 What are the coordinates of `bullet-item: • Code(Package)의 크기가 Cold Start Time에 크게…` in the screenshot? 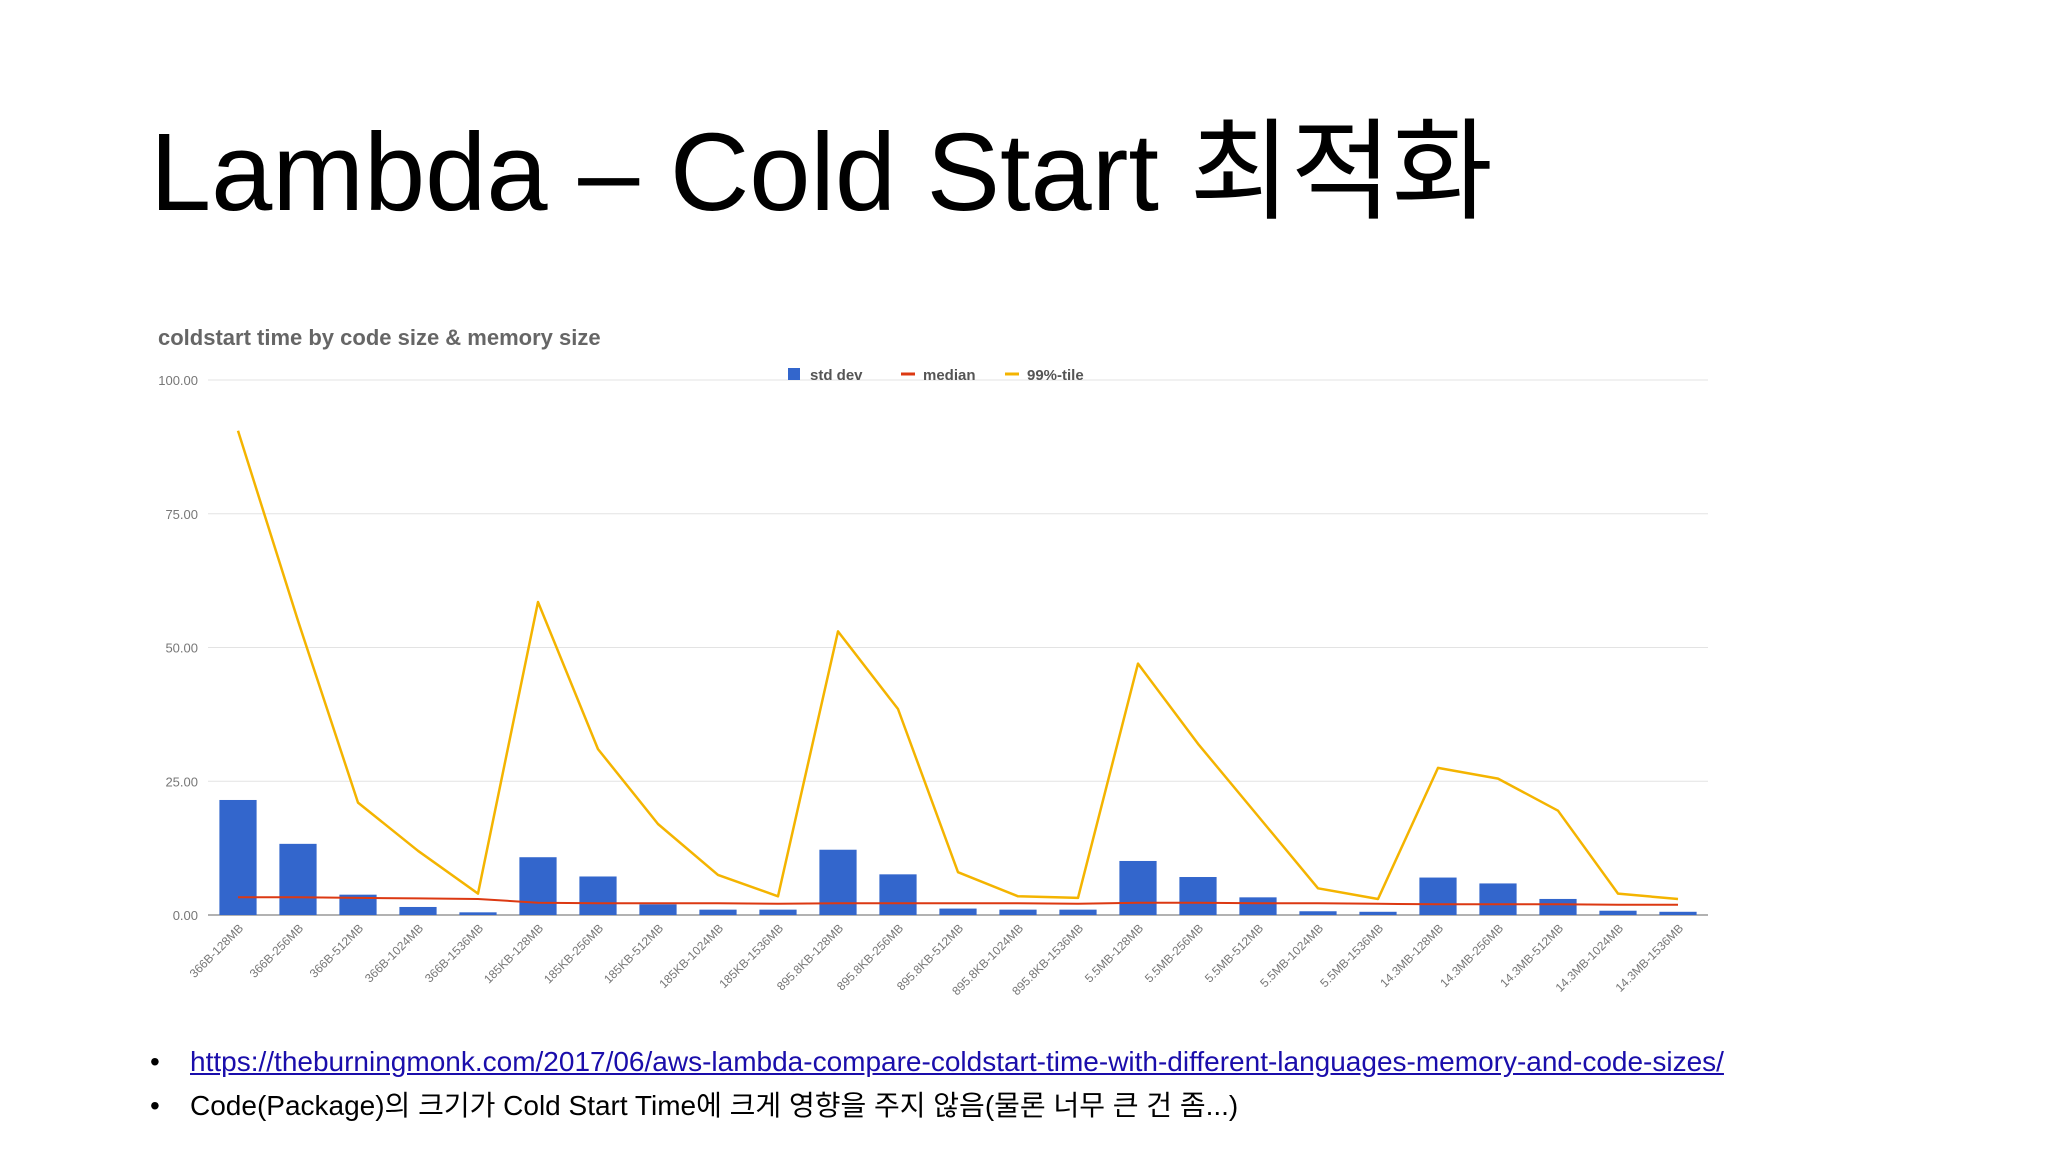 It's located at (1075, 1106).